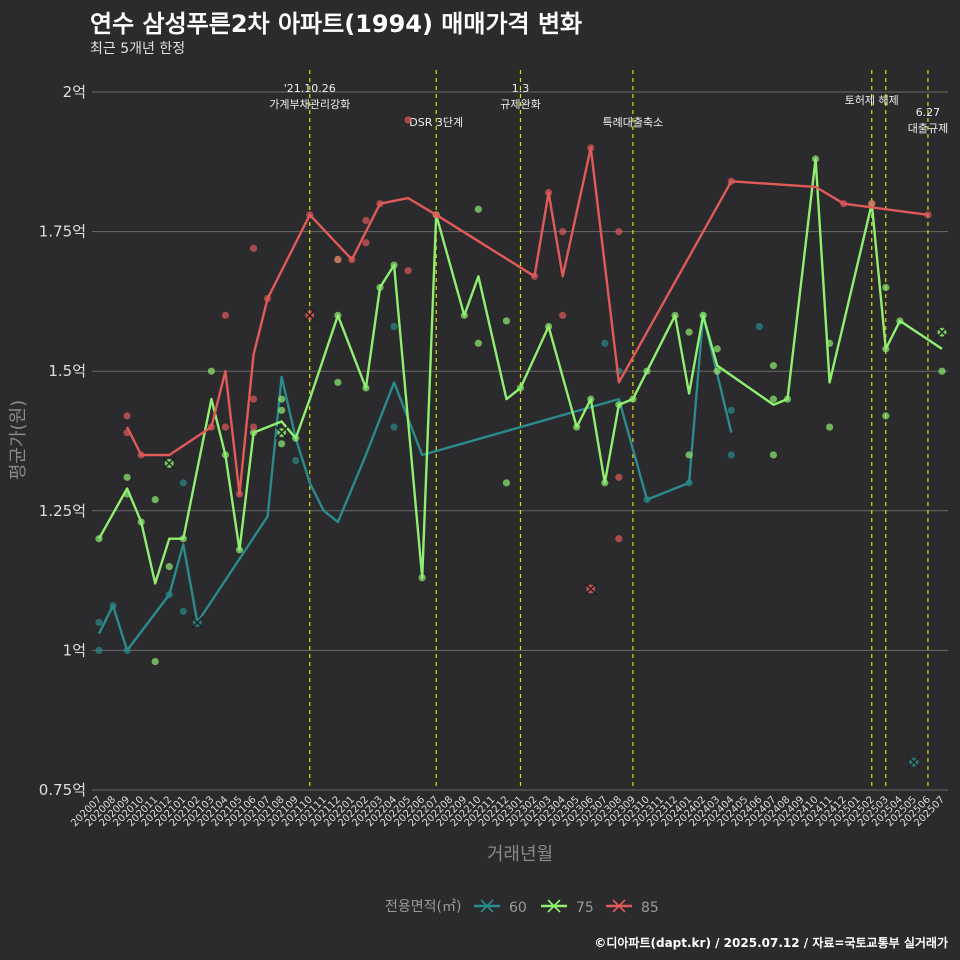 The image size is (960, 960). Describe the element at coordinates (423, 907) in the screenshot. I see `legend-title: 전용면적(㎡)` at that location.